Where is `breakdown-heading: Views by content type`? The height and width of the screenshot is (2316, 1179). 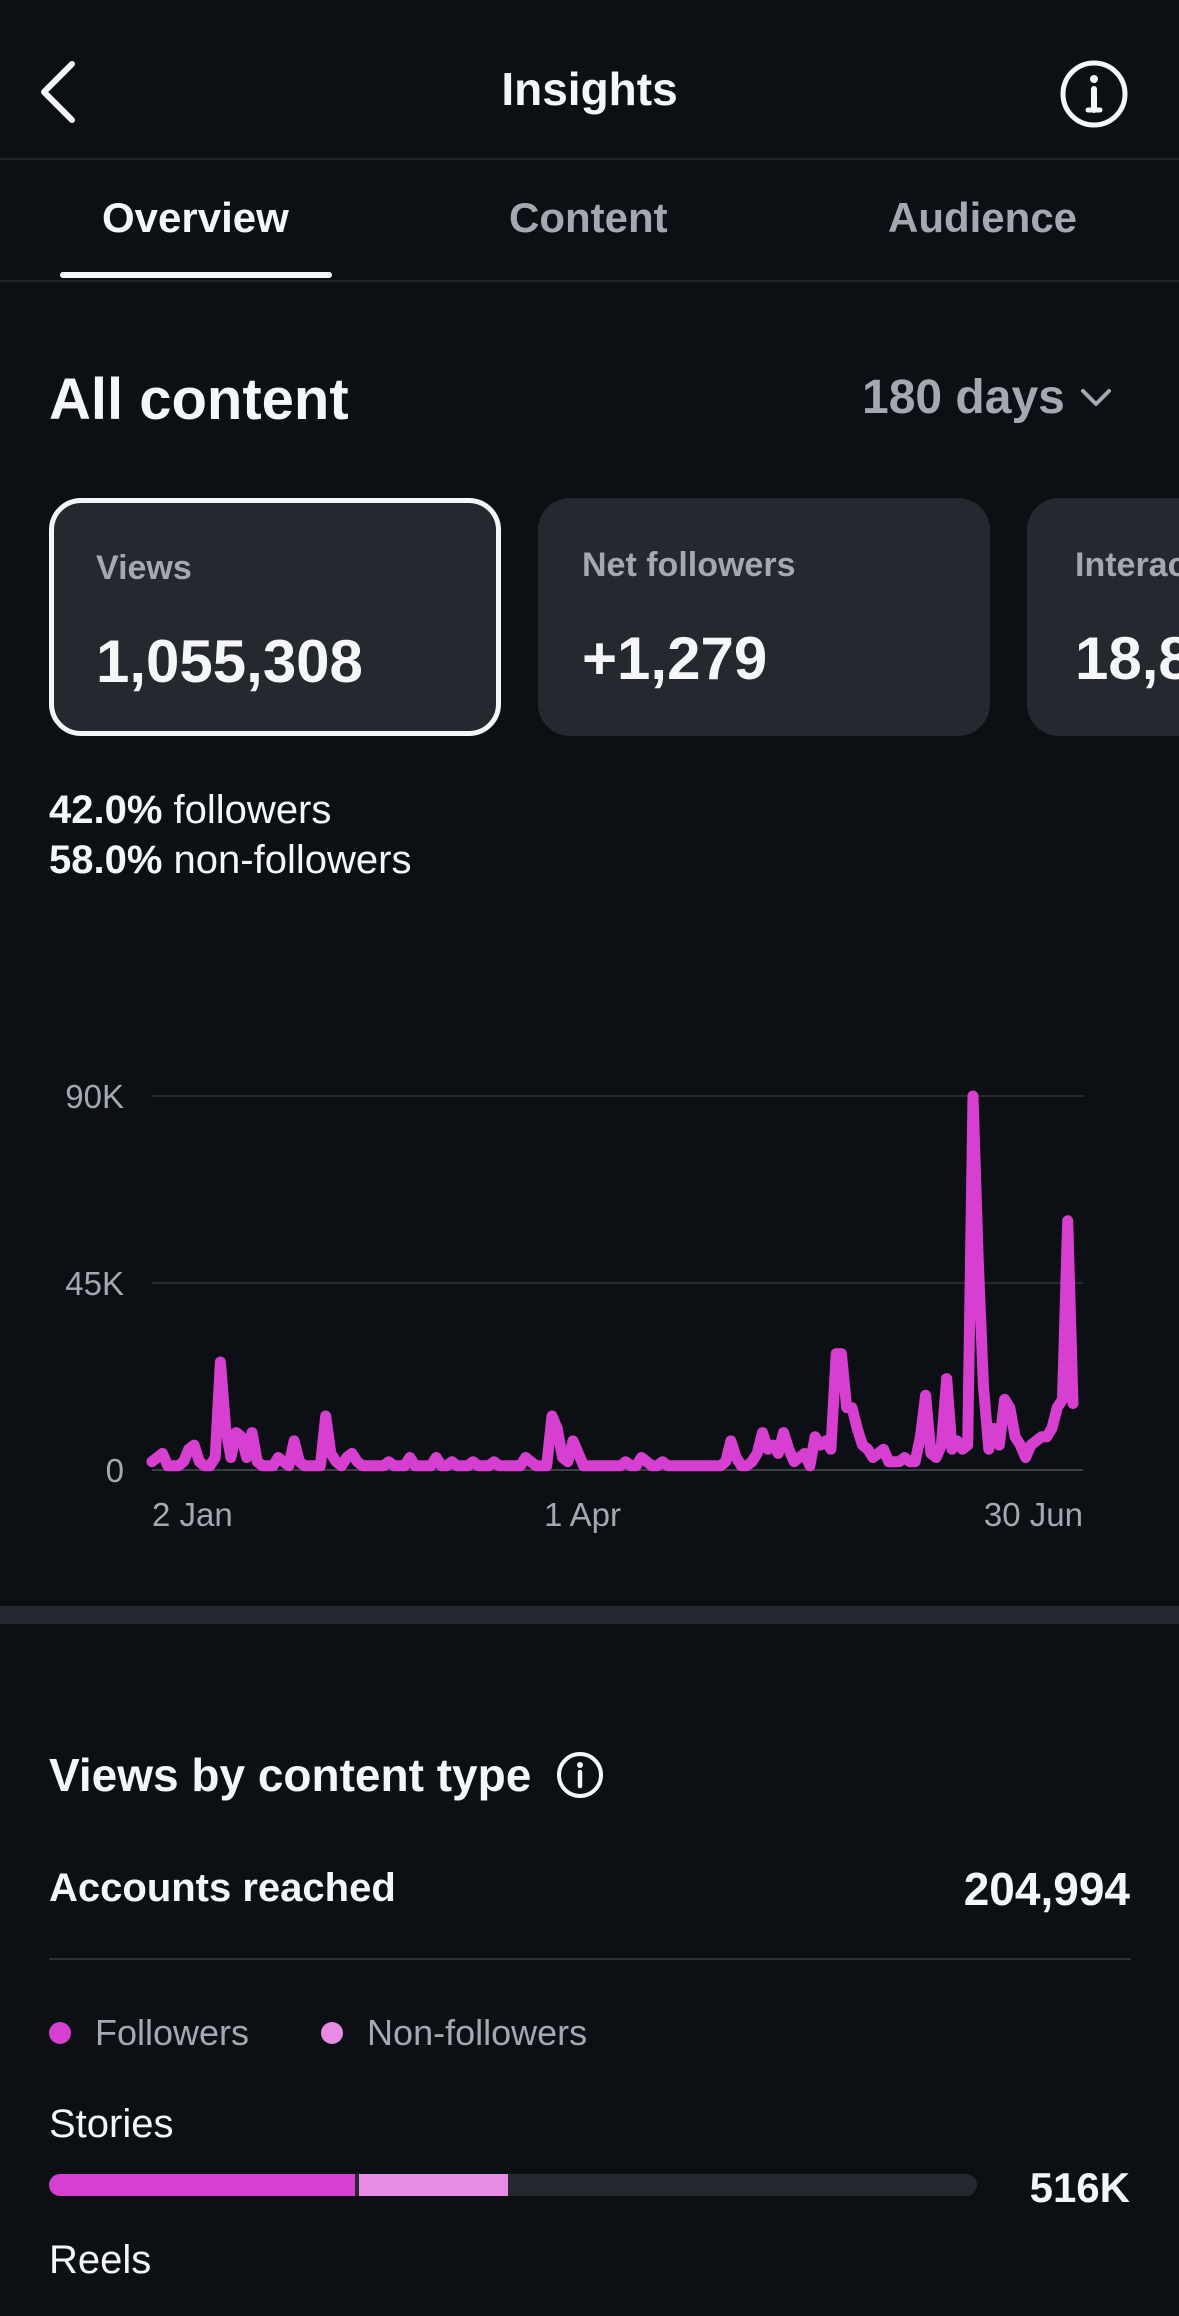 breakdown-heading: Views by content type is located at coordinates (327, 1775).